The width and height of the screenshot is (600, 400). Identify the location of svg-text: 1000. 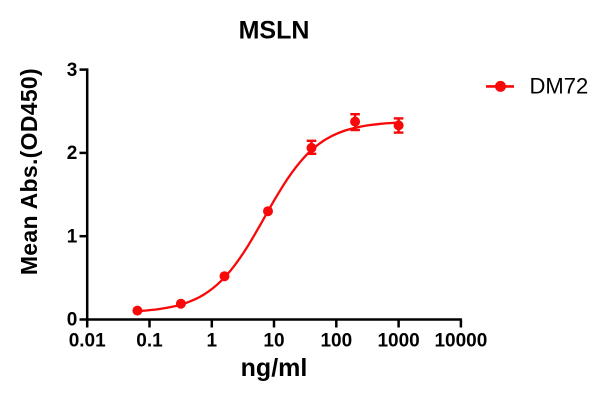
(398, 341).